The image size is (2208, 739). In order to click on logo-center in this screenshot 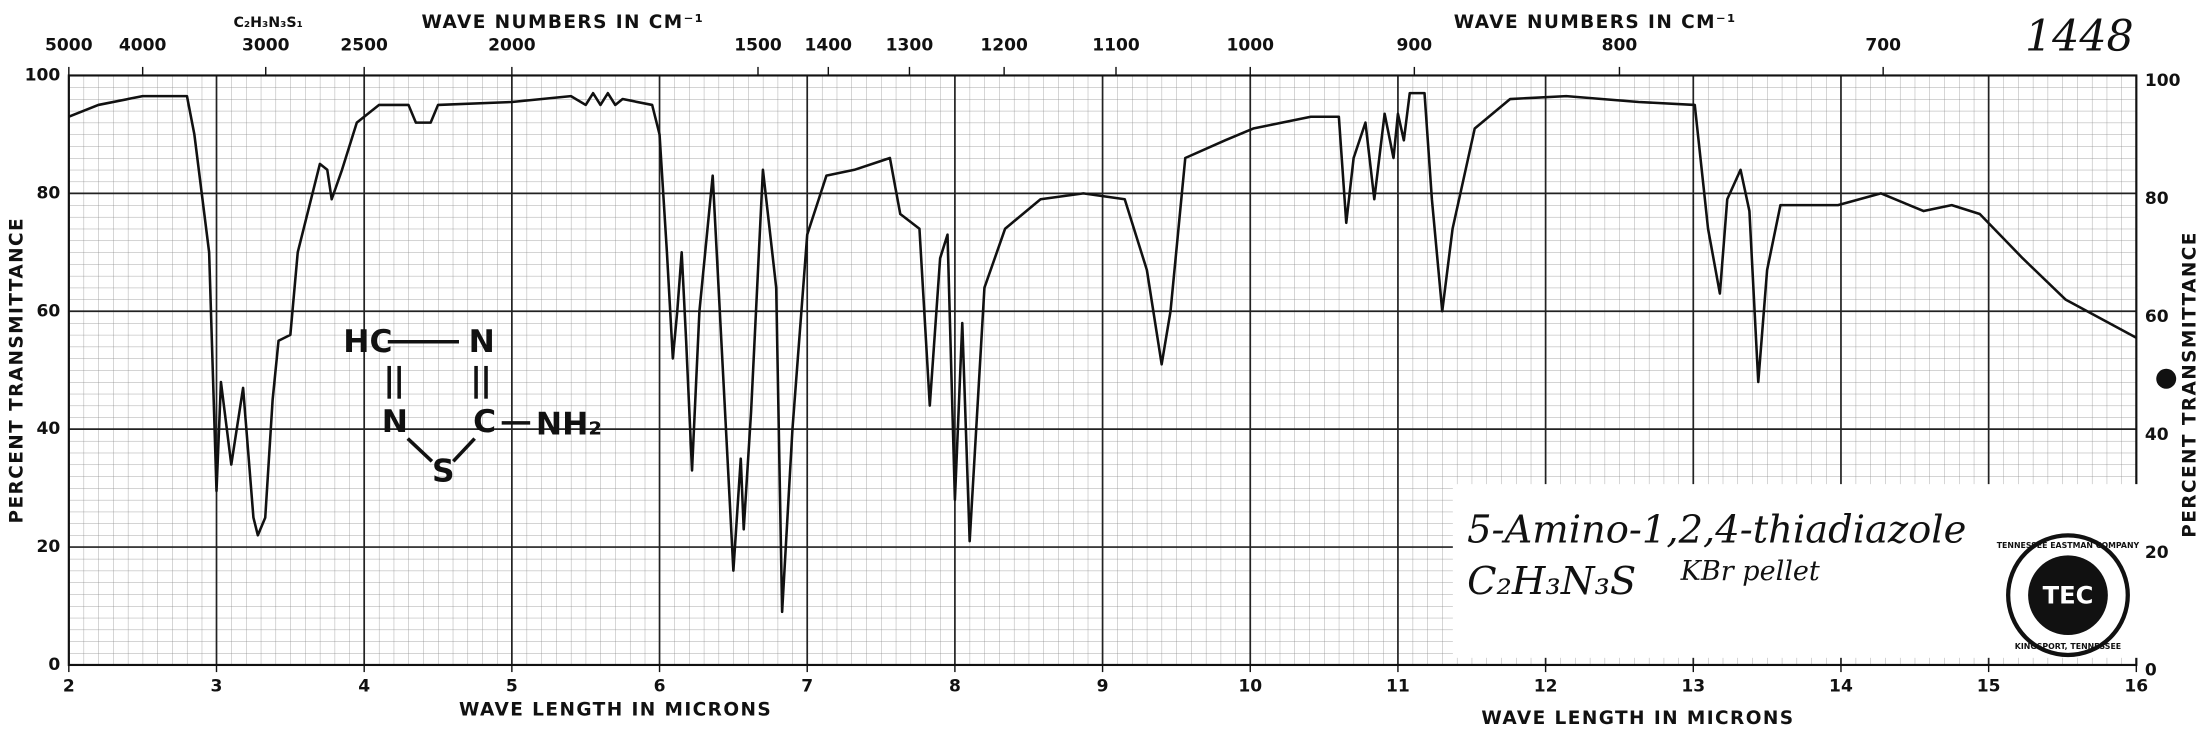, I will do `click(2068, 595)`.